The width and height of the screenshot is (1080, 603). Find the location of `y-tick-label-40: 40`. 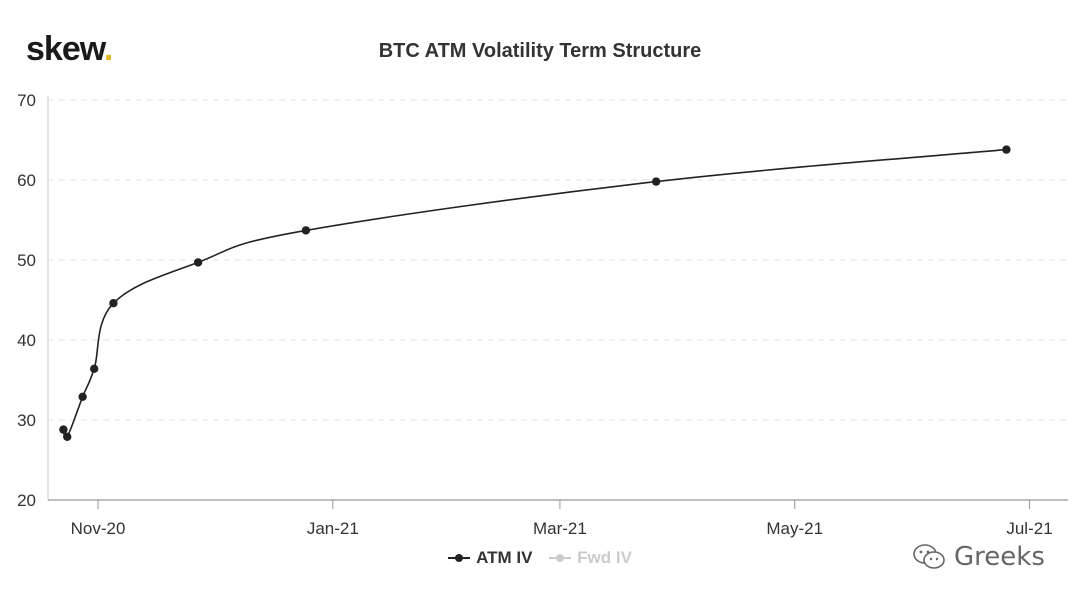

y-tick-label-40: 40 is located at coordinates (26, 340).